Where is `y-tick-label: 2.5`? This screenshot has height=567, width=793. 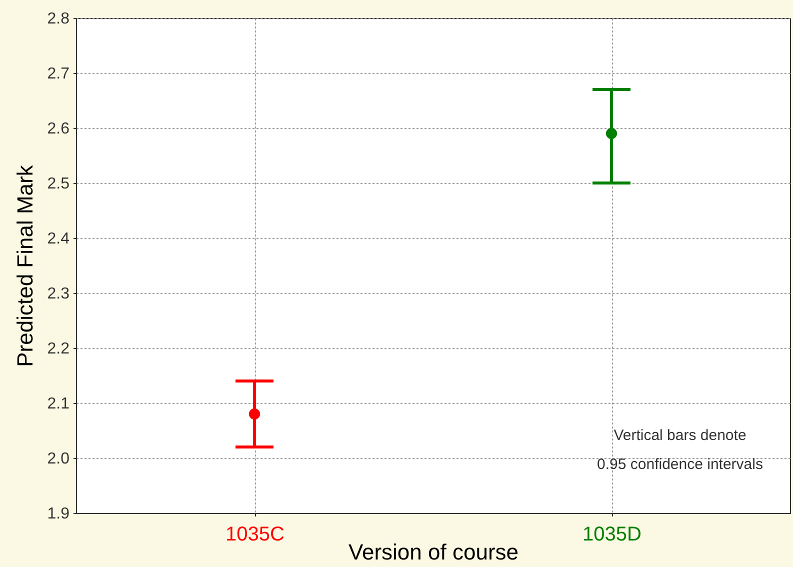
y-tick-label: 2.5 is located at coordinates (58, 184).